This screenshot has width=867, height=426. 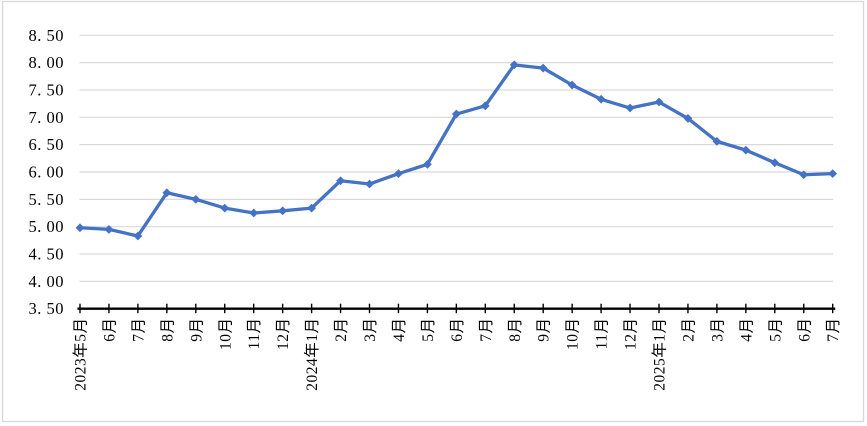 What do you see at coordinates (47, 117) in the screenshot?
I see `y-tick-label: 7. 00` at bounding box center [47, 117].